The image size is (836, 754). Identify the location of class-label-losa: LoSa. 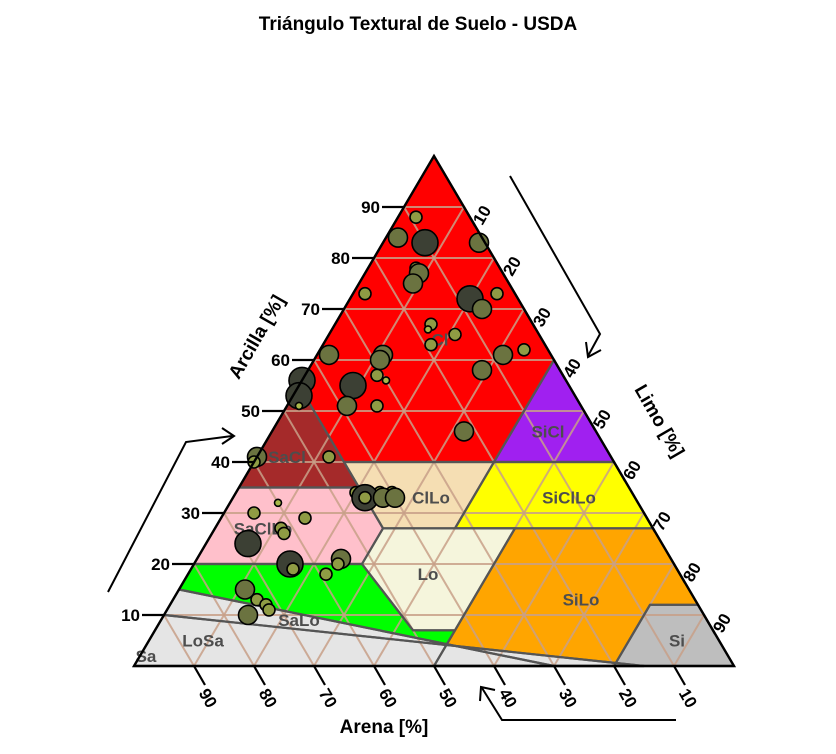
(203, 641).